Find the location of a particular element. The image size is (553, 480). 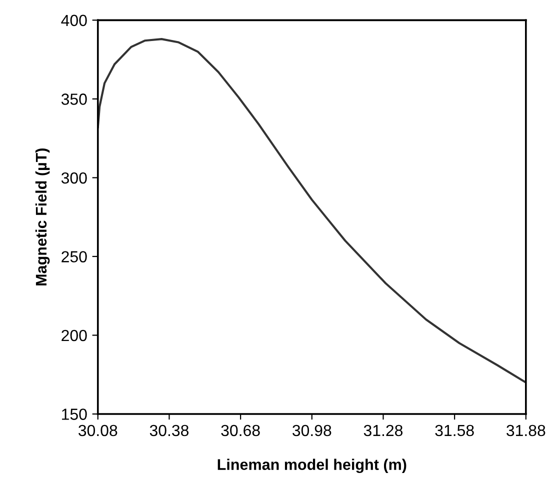

y-tick-label: 400 is located at coordinates (74, 20).